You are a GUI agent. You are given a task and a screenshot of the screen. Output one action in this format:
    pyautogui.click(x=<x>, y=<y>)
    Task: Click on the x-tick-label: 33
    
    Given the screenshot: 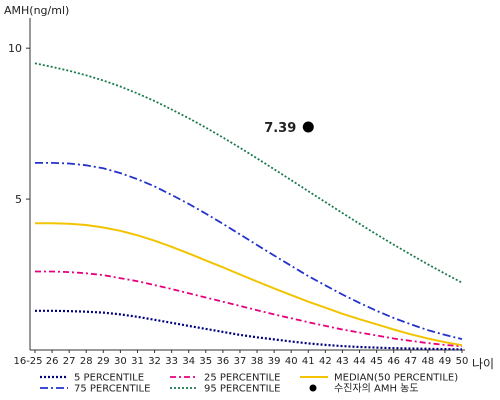 What is the action you would take?
    pyautogui.click(x=171, y=361)
    